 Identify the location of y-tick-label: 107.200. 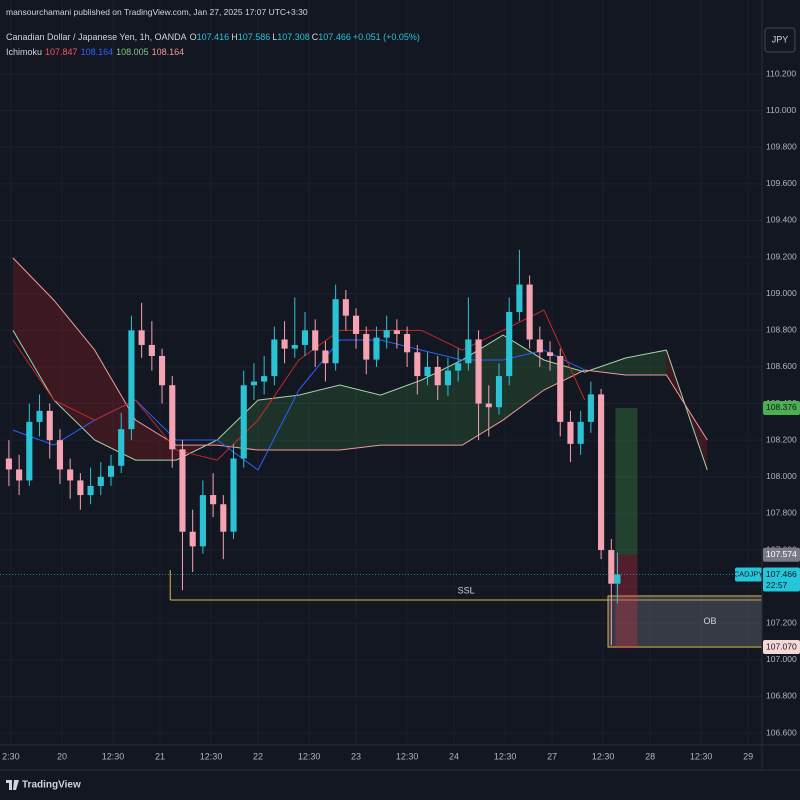
(781, 623).